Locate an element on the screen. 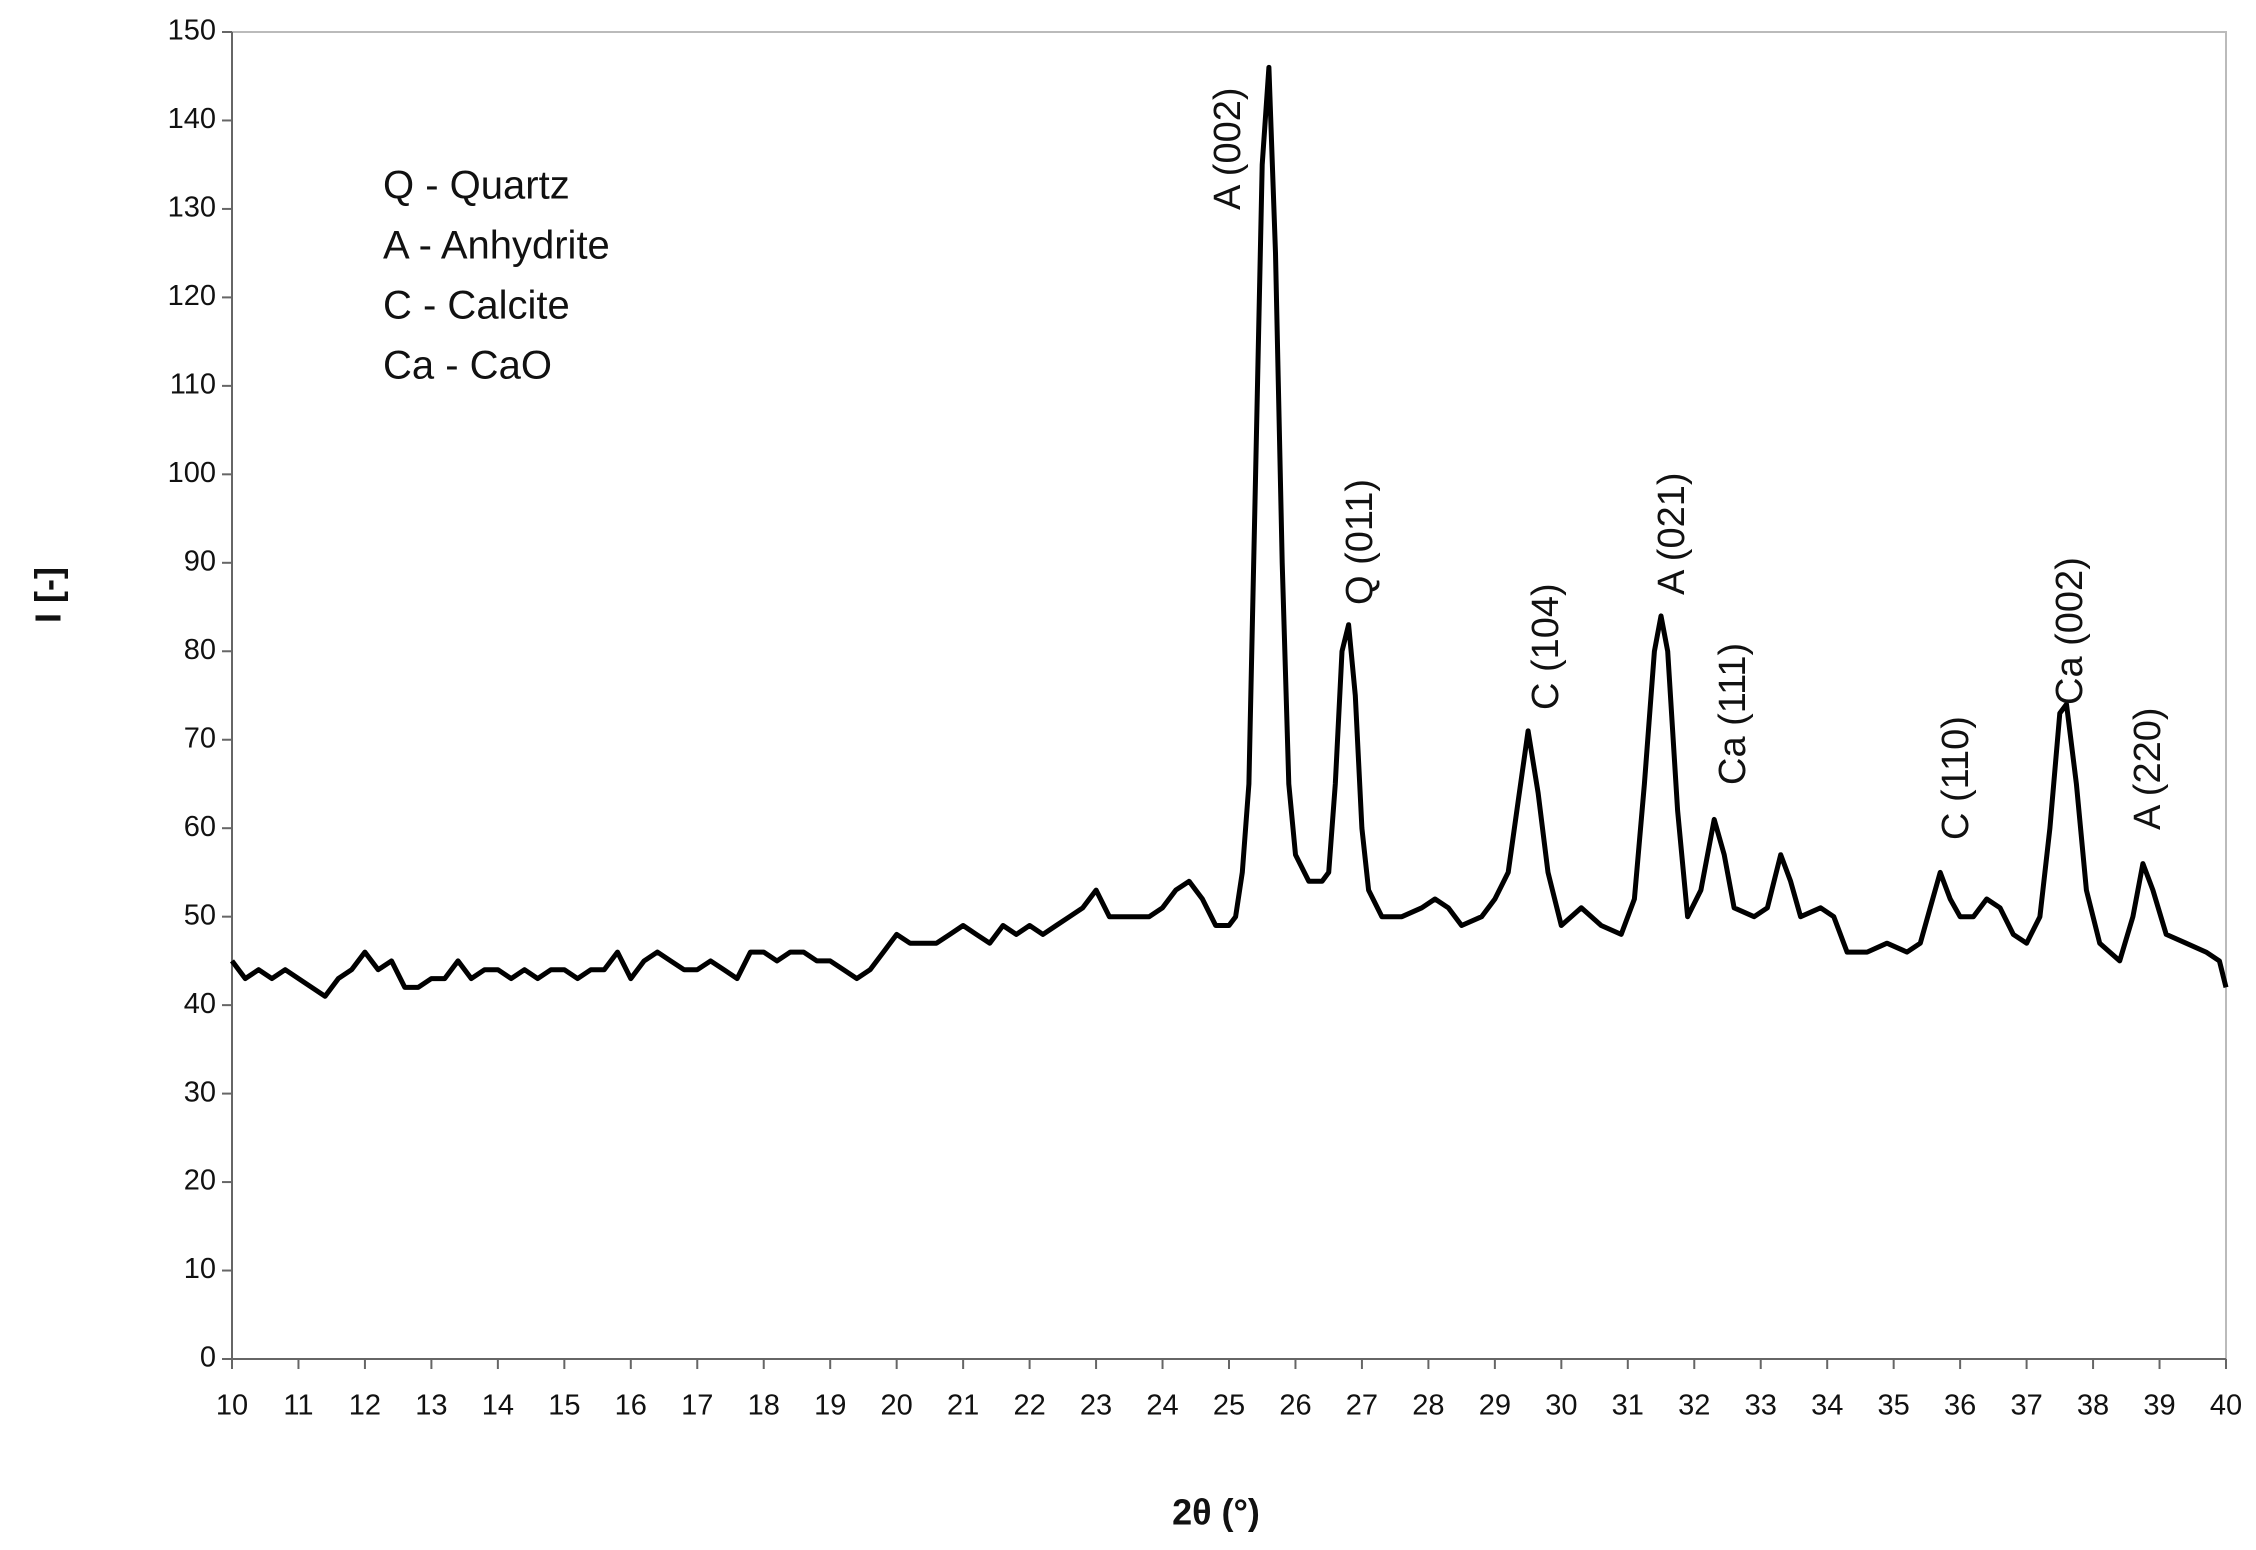 The height and width of the screenshot is (1550, 2256). peak-label: A (220) is located at coordinates (2148, 768).